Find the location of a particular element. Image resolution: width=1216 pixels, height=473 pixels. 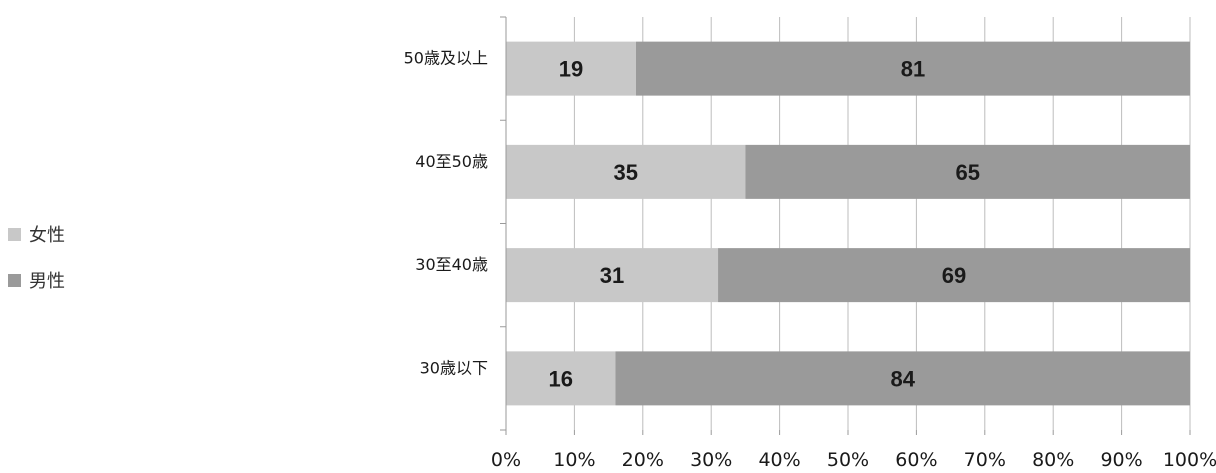

x-tick-label-0: 0% is located at coordinates (506, 460).